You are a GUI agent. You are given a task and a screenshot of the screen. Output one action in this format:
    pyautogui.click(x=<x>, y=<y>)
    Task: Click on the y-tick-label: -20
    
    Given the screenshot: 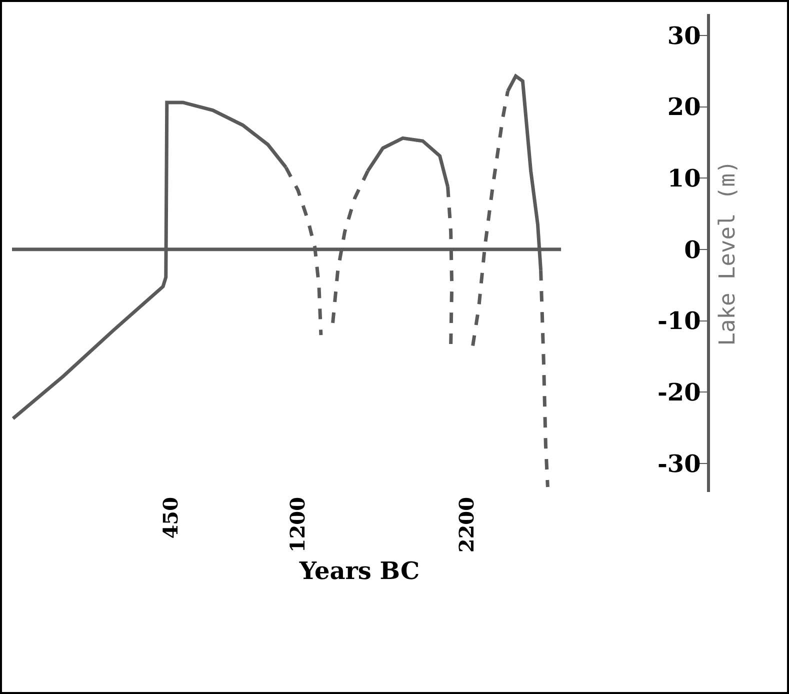 What is the action you would take?
    pyautogui.click(x=679, y=392)
    